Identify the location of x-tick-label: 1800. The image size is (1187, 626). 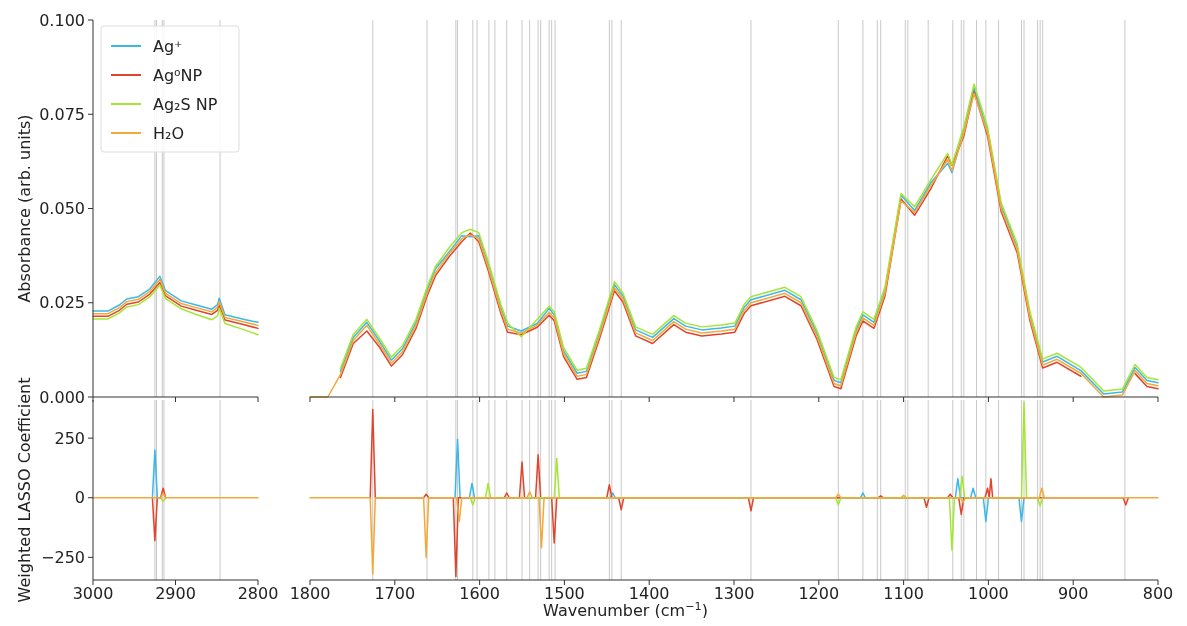
(310, 593).